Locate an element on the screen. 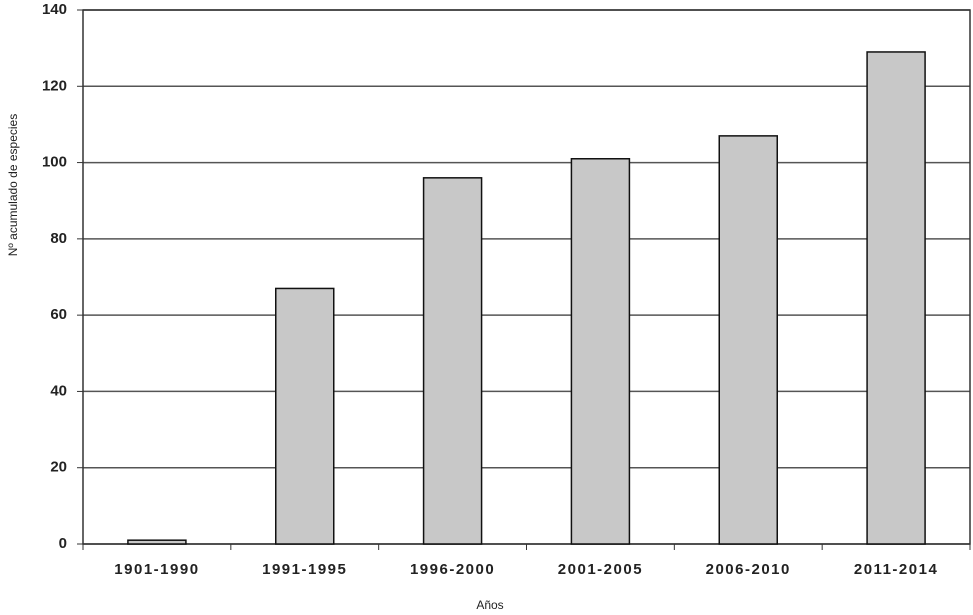  y-tick-label: 140 is located at coordinates (54, 9).